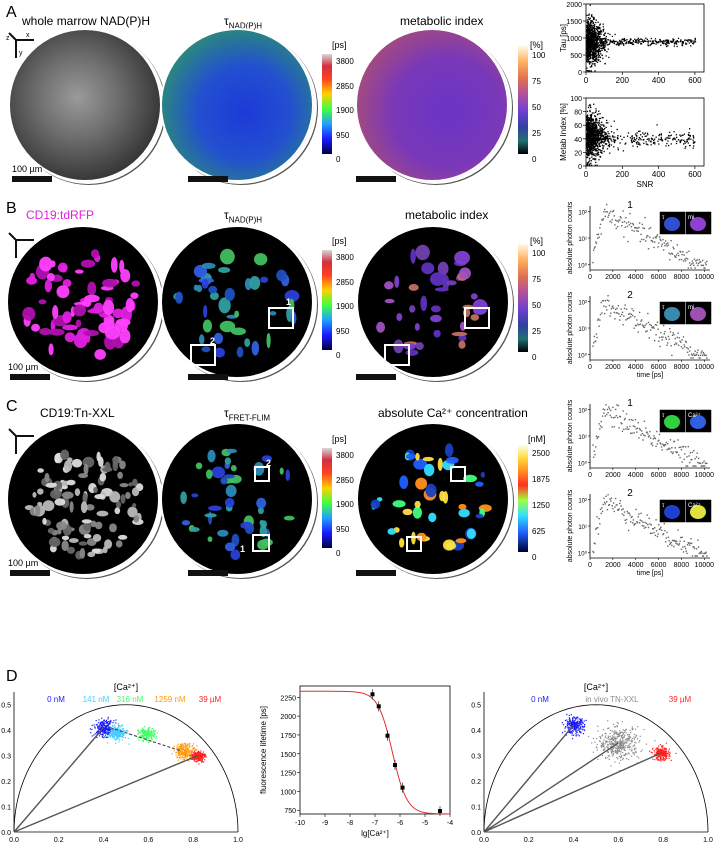 This screenshot has height=848, width=720. What do you see at coordinates (539, 107) in the screenshot?
I see `a-cbar2-ticks: 100 75 50 25 0` at bounding box center [539, 107].